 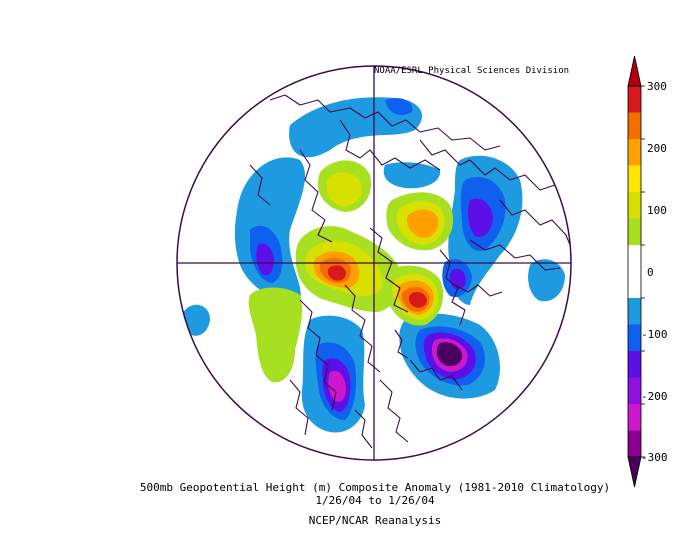 I want to click on colorbar-label-neg200: -200, so click(x=654, y=396).